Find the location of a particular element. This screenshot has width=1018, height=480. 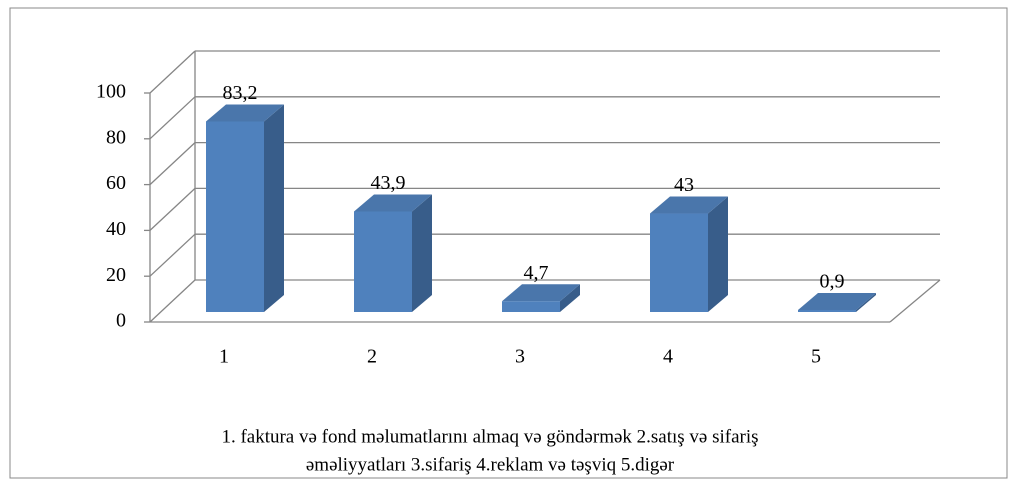

x-tick-label: 2 is located at coordinates (372, 357).